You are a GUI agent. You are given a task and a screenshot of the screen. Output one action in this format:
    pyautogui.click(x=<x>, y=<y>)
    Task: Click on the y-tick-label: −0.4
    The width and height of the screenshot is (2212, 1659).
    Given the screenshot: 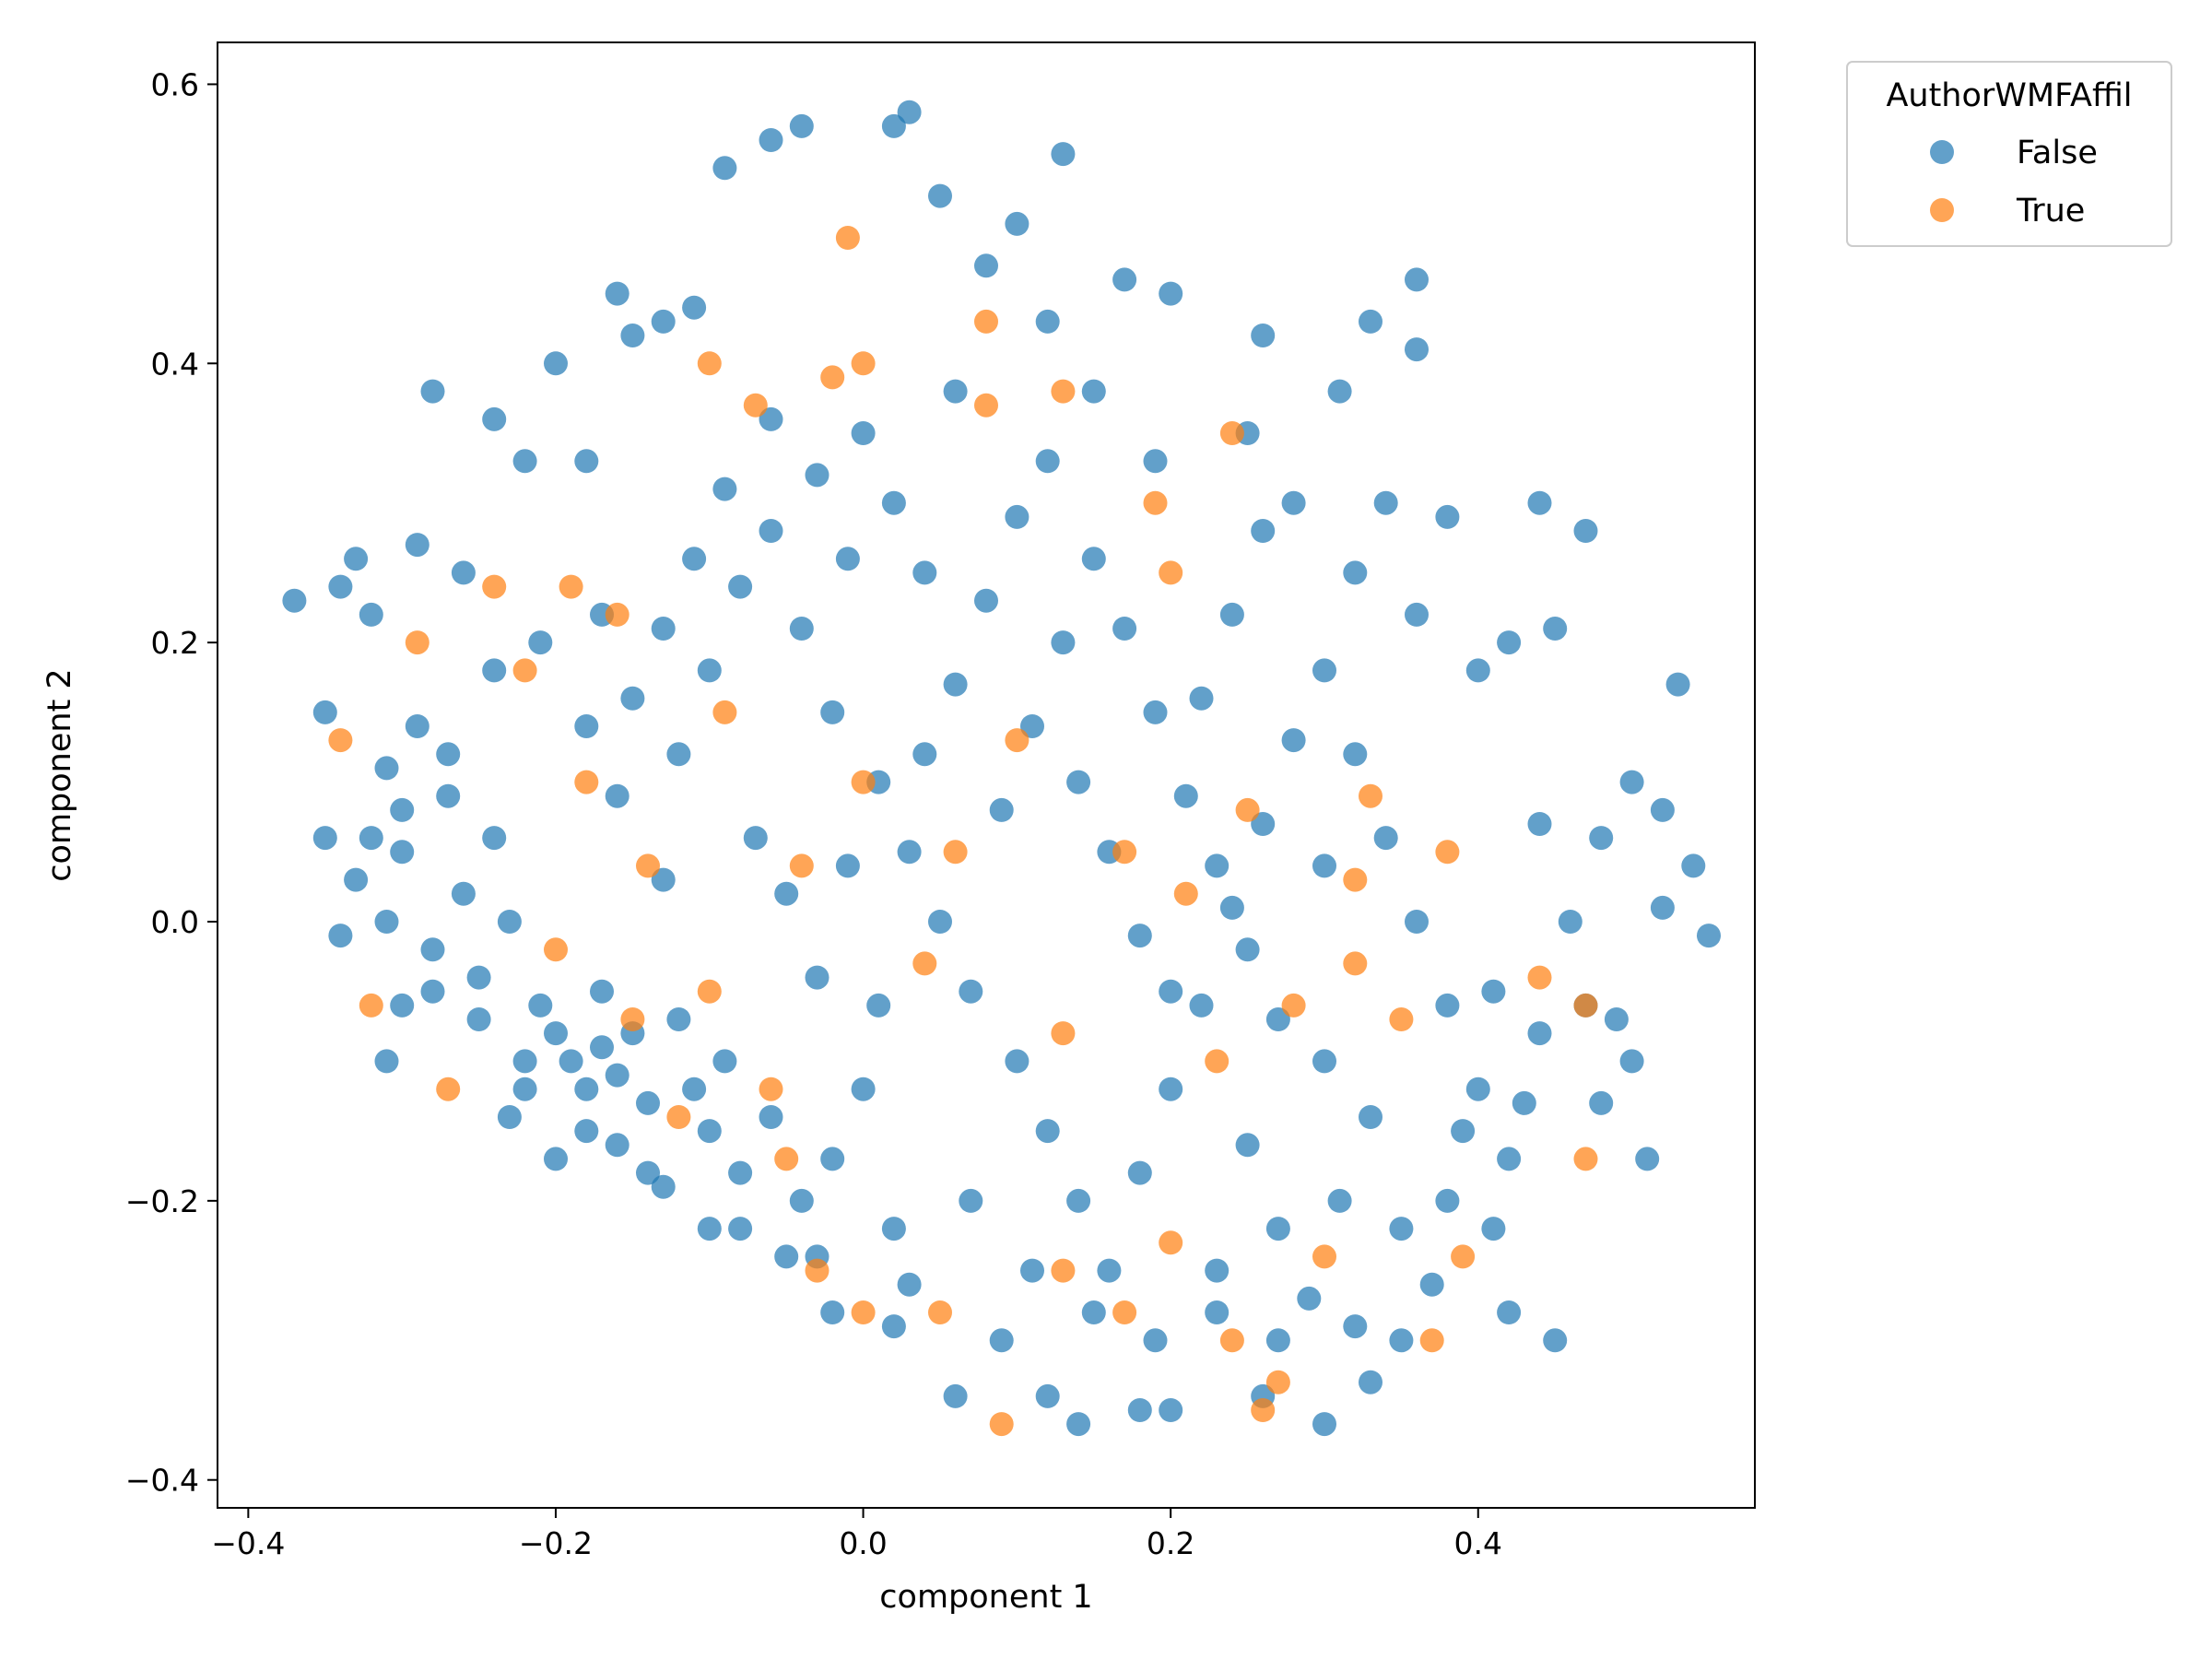 What is the action you would take?
    pyautogui.click(x=162, y=1481)
    